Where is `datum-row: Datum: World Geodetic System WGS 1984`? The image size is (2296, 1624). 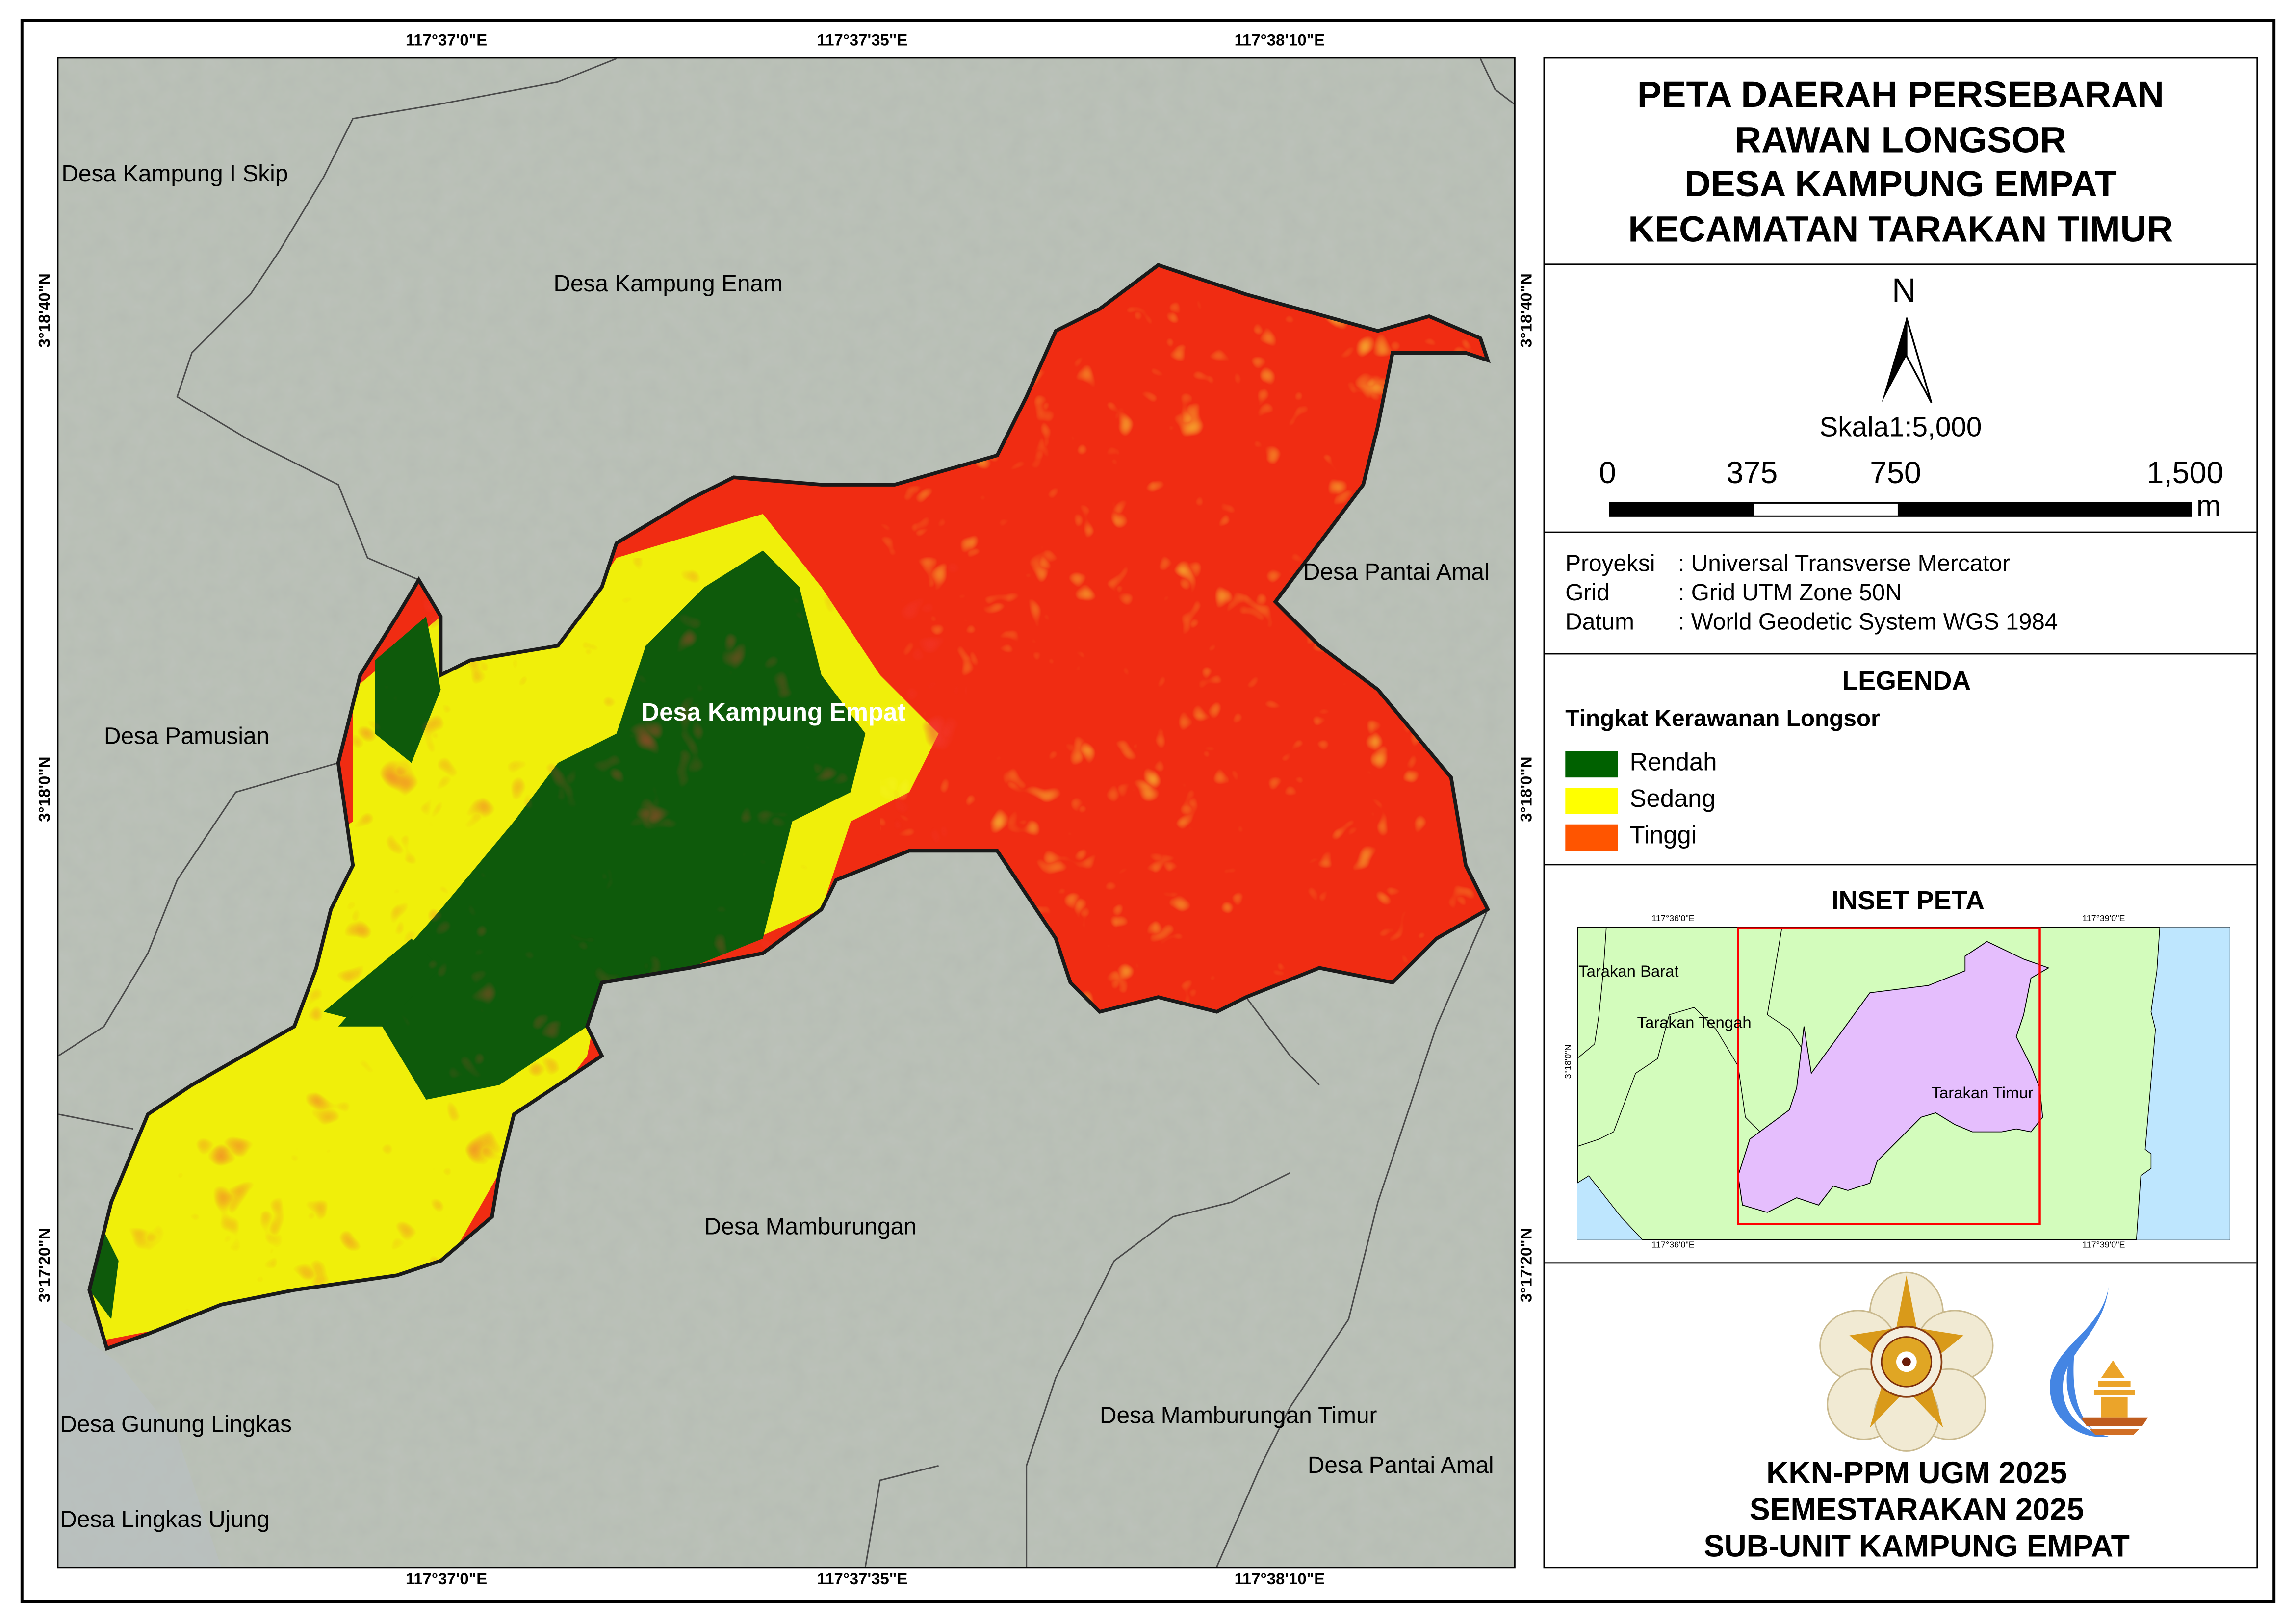
datum-row: Datum: World Geodetic System WGS 1984 is located at coordinates (1811, 623).